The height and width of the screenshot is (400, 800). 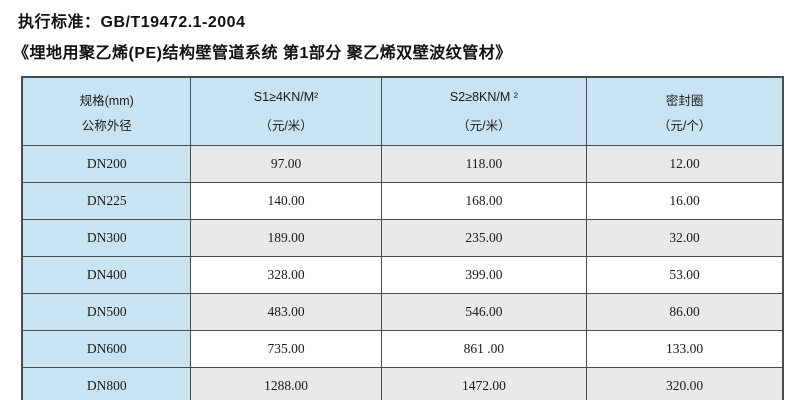 I want to click on header-seal-ring: 密封圈 （元/个）, so click(x=685, y=111).